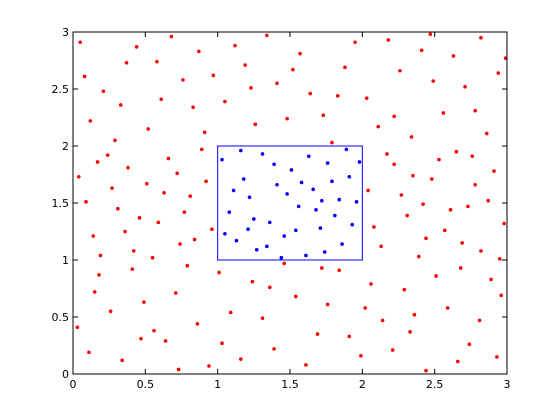  What do you see at coordinates (435, 384) in the screenshot?
I see `x-tick-label: 2.5` at bounding box center [435, 384].